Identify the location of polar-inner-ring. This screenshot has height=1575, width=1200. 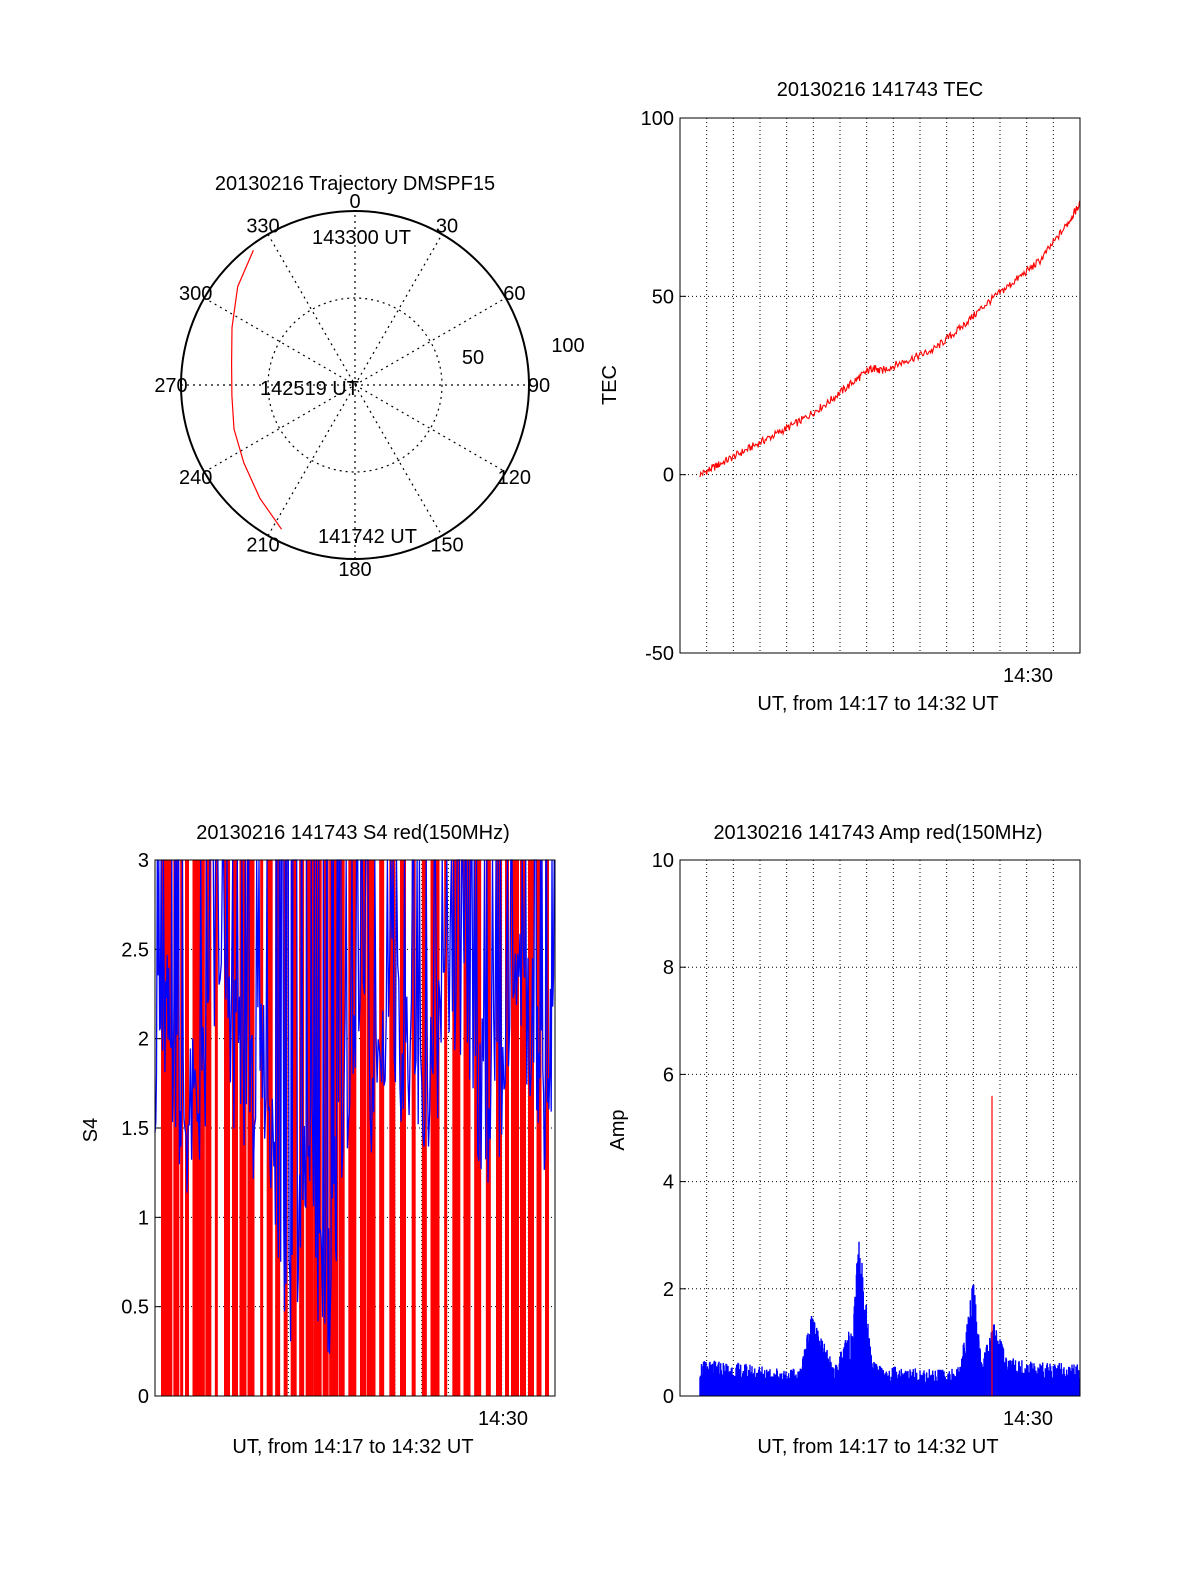
(355, 385).